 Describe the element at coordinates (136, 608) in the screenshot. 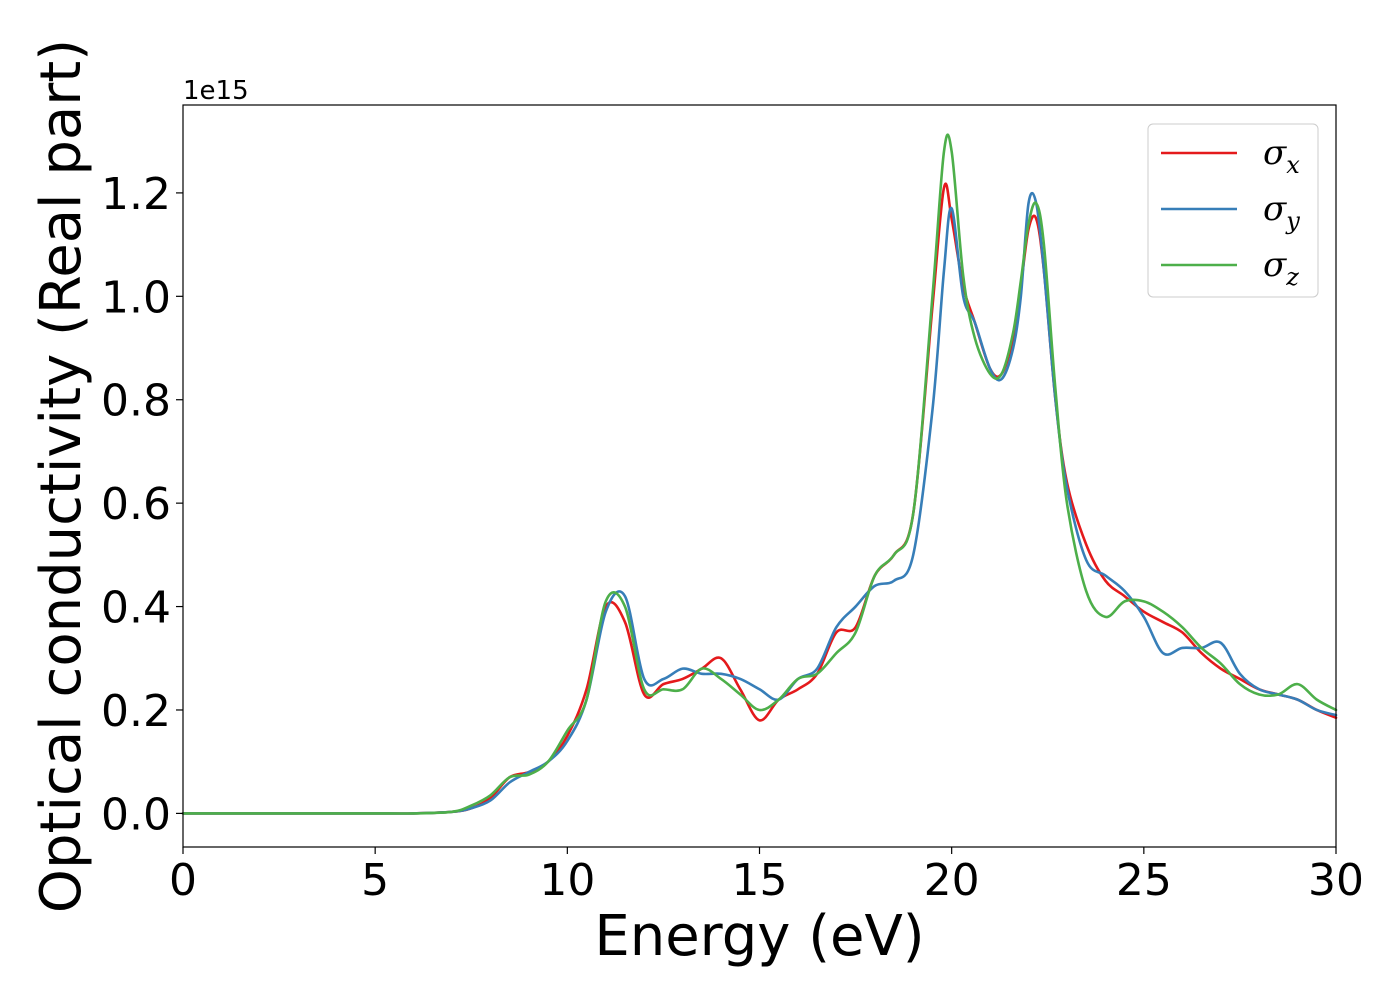

I see `y-tick-label: 0.4` at that location.